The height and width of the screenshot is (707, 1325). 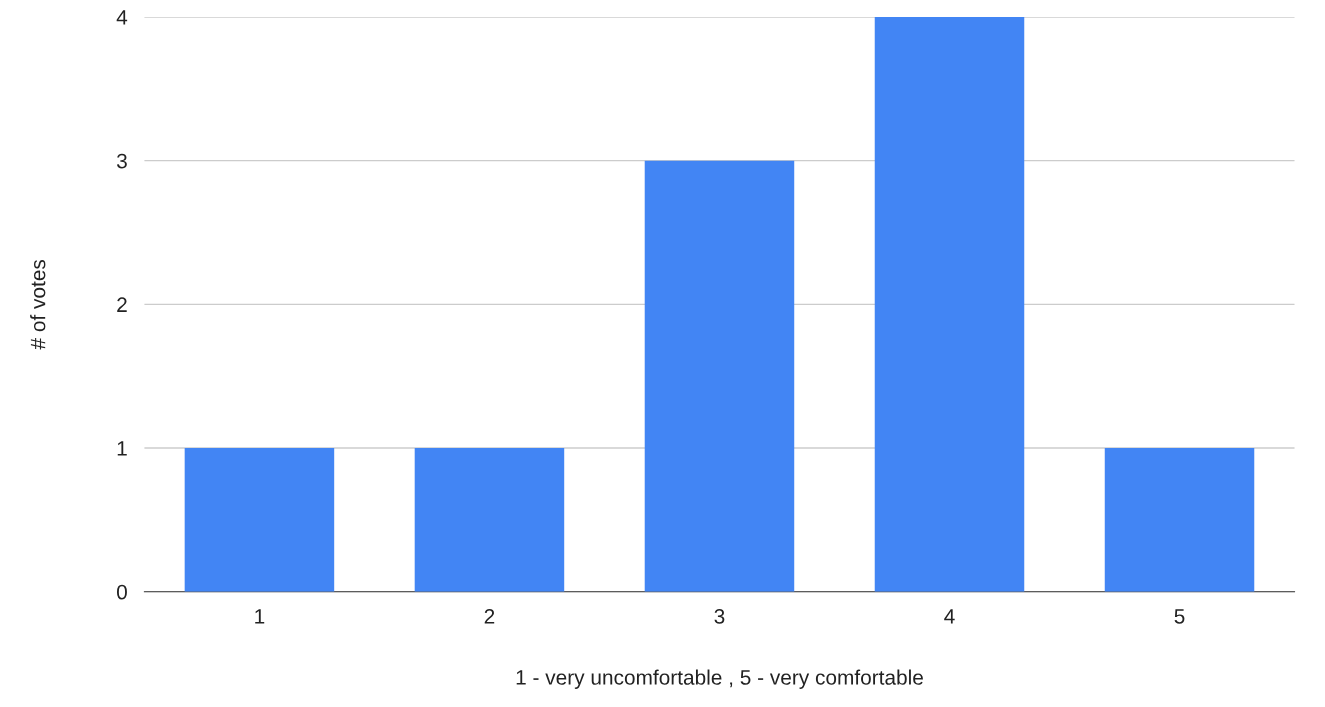 I want to click on x-tick-label: 3, so click(x=719, y=616).